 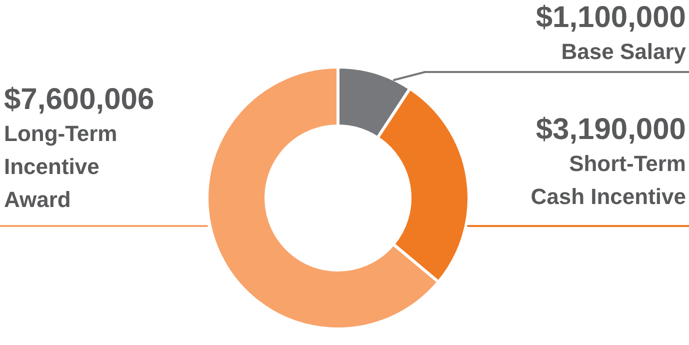 What do you see at coordinates (79, 99) in the screenshot?
I see `data-label: $7,600,006` at bounding box center [79, 99].